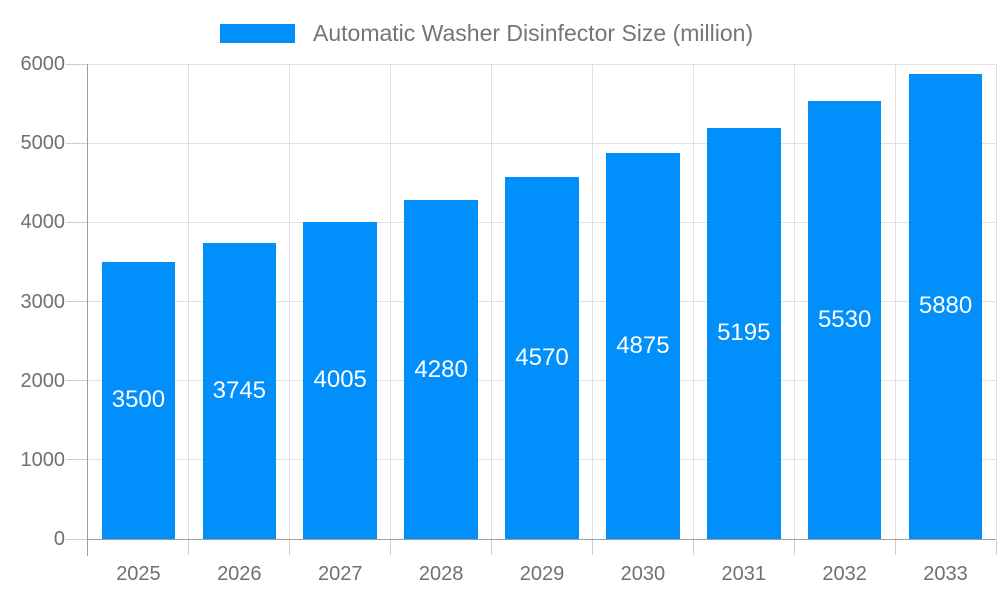  I want to click on y-axis-label-6000: 6000, so click(43, 64).